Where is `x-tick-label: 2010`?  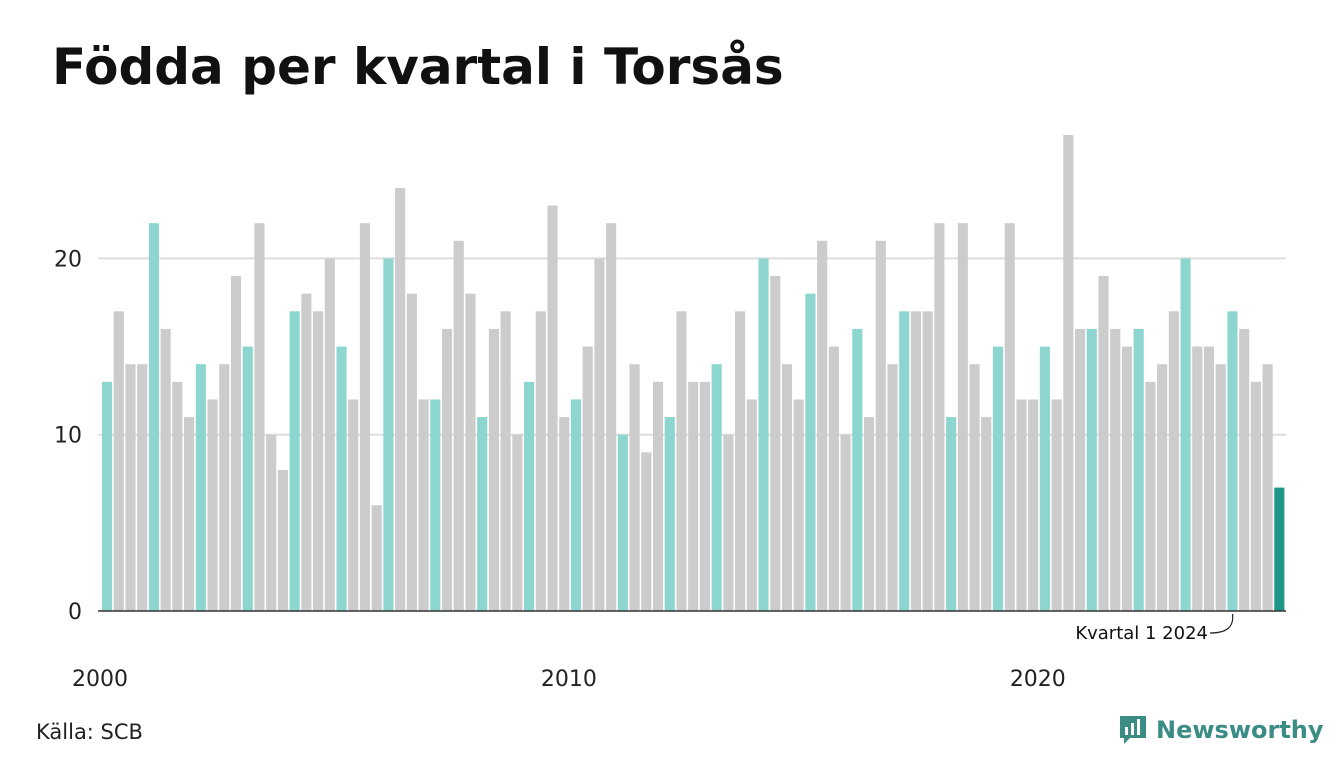
x-tick-label: 2010 is located at coordinates (569, 679).